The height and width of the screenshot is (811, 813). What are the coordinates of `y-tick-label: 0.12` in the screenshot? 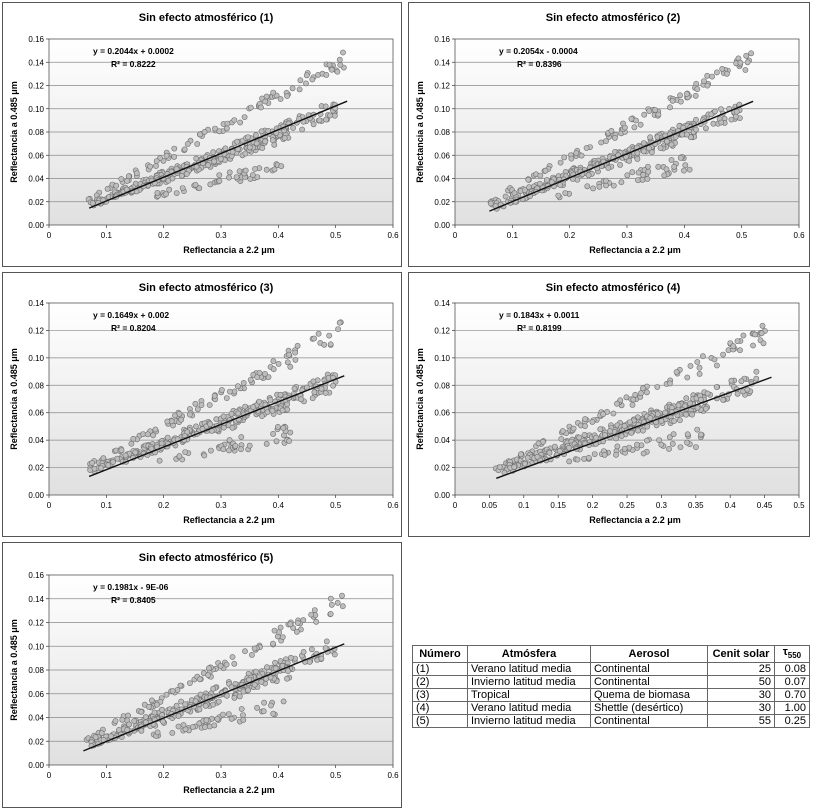 It's located at (442, 330).